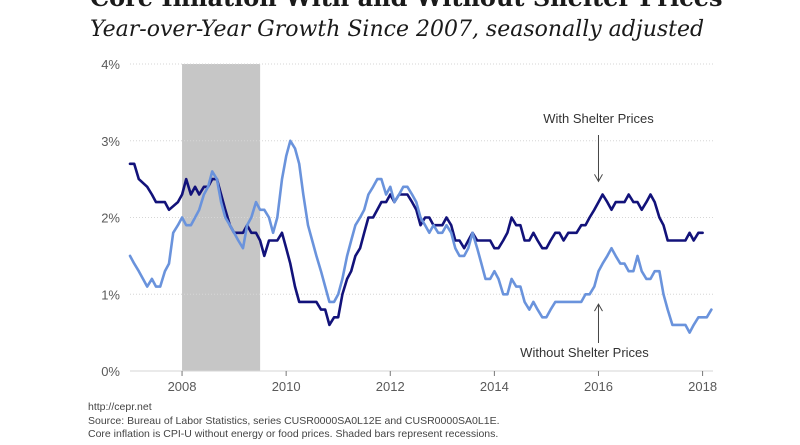 The image size is (800, 445). Describe the element at coordinates (286, 386) in the screenshot. I see `x-tick-label: 2010` at that location.